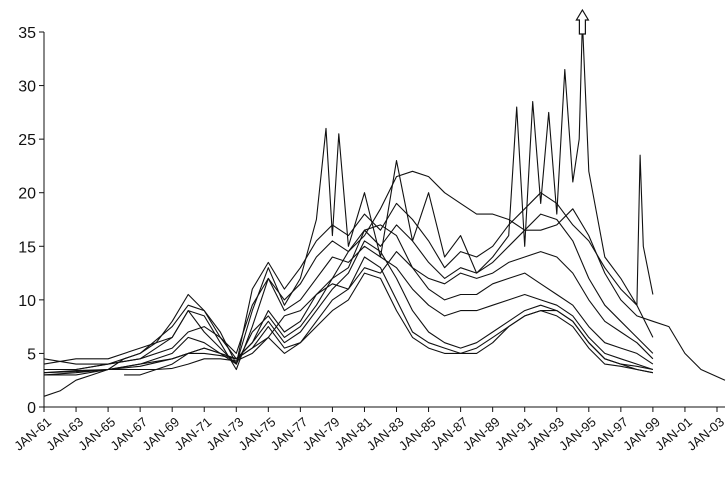 This screenshot has width=727, height=478. I want to click on off-scale-up-arrow-icon, so click(582, 21).